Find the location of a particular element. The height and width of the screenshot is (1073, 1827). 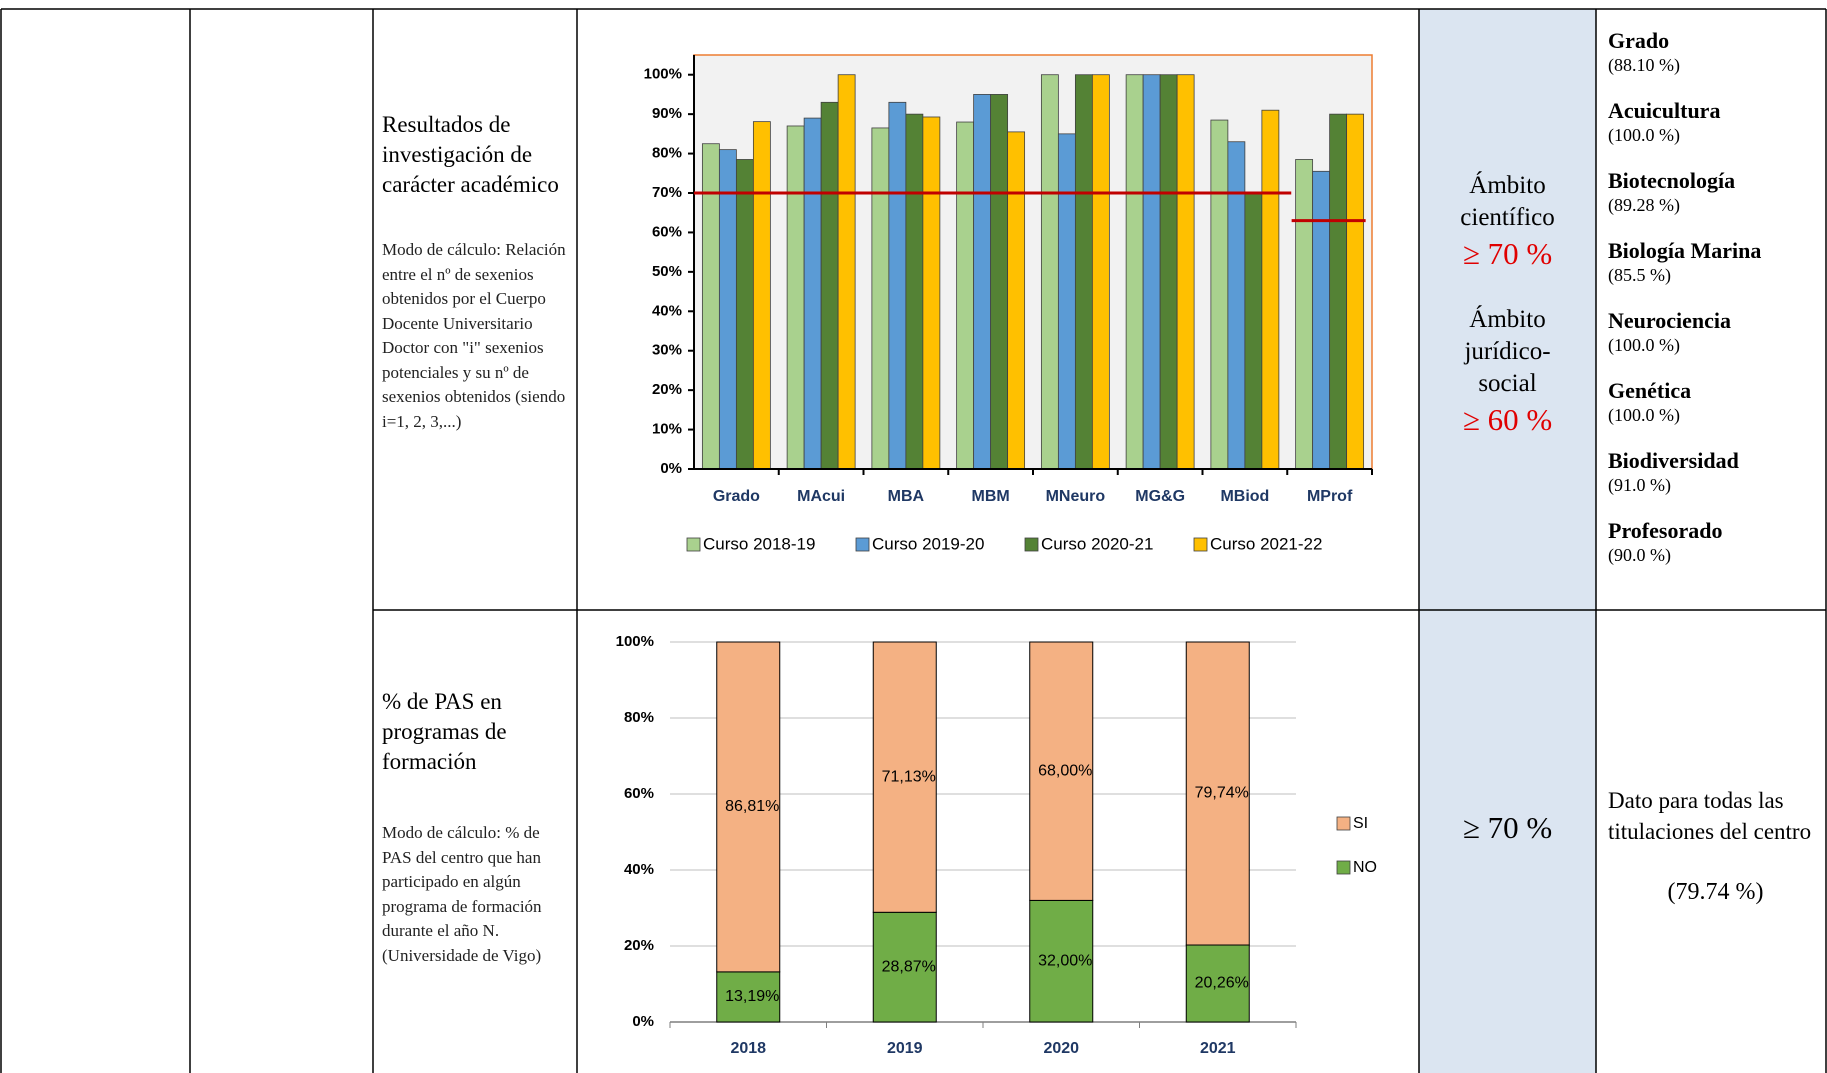

x-tick-label: MProf is located at coordinates (1330, 496).